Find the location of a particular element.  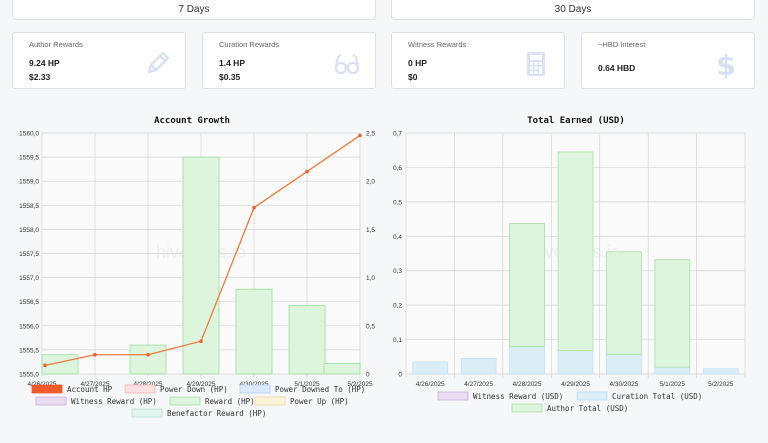

y-left-tick-label: 1555,0 is located at coordinates (29, 375).